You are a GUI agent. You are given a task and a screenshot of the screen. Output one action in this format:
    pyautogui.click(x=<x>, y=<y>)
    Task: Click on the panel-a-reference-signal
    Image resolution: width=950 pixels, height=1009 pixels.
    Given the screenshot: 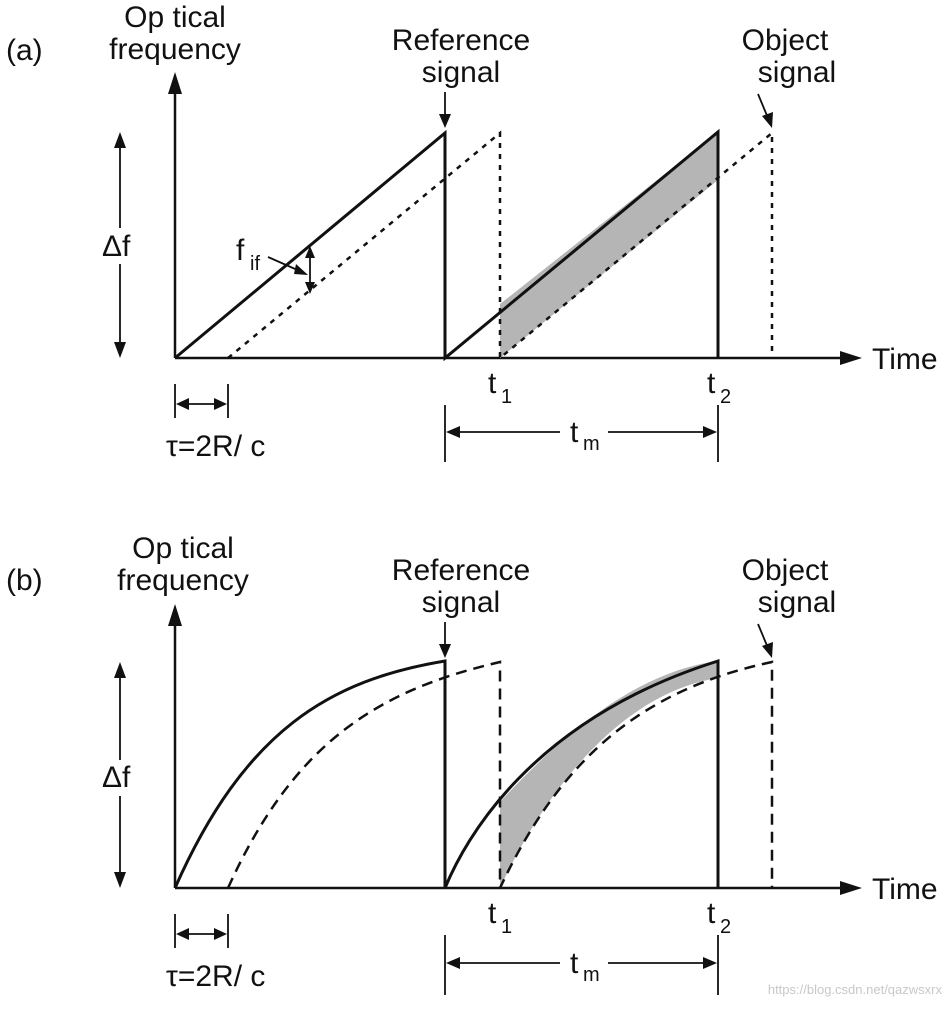 What is the action you would take?
    pyautogui.click(x=447, y=245)
    